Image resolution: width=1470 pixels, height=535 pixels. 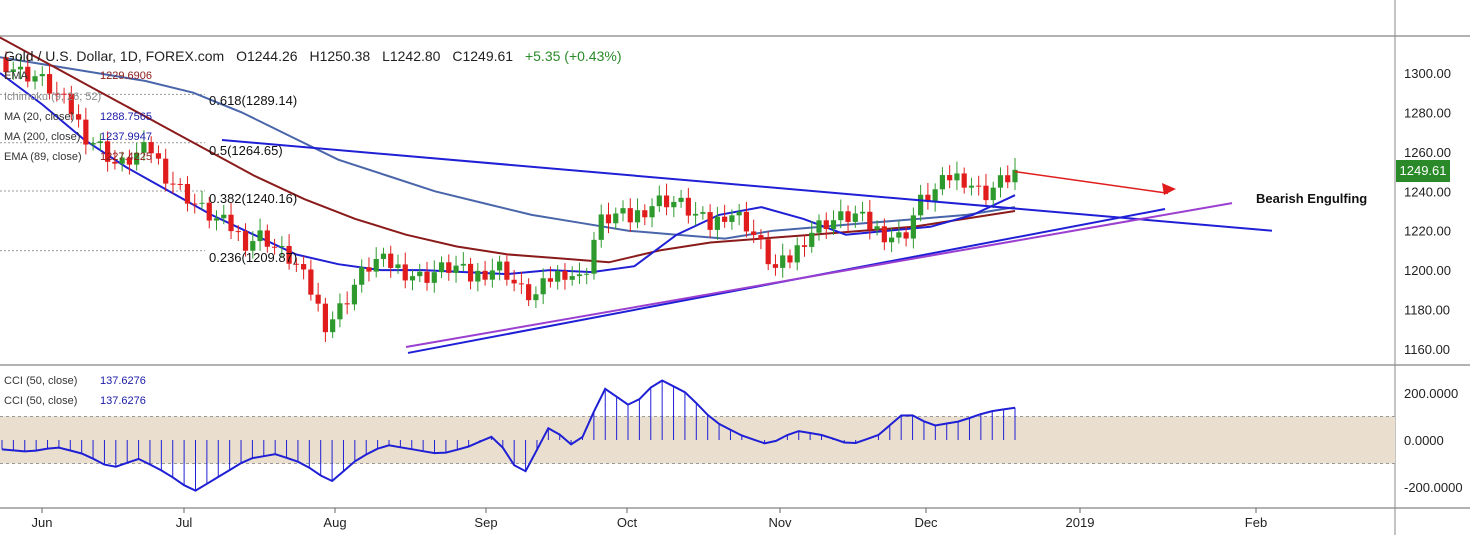 I want to click on fib-level-0382: 0.382(1240.16), so click(x=253, y=198).